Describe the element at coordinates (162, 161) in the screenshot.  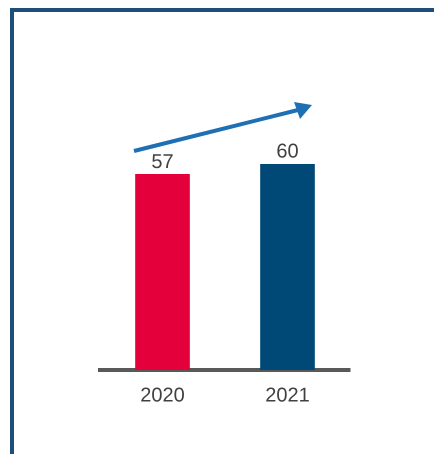
I see `data-label: 57` at that location.